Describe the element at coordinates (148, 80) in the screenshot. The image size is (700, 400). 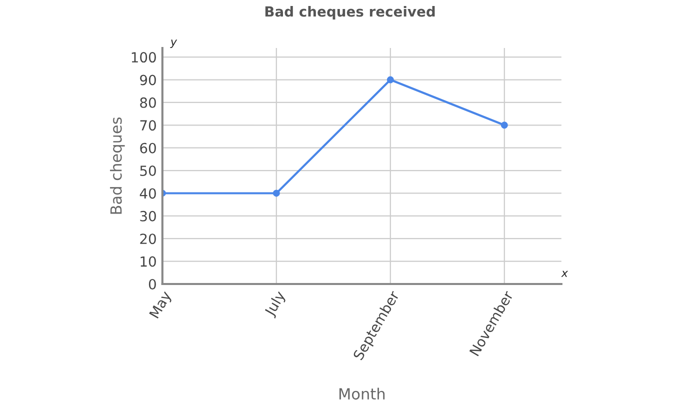
I see `y-tick-label: 90` at that location.